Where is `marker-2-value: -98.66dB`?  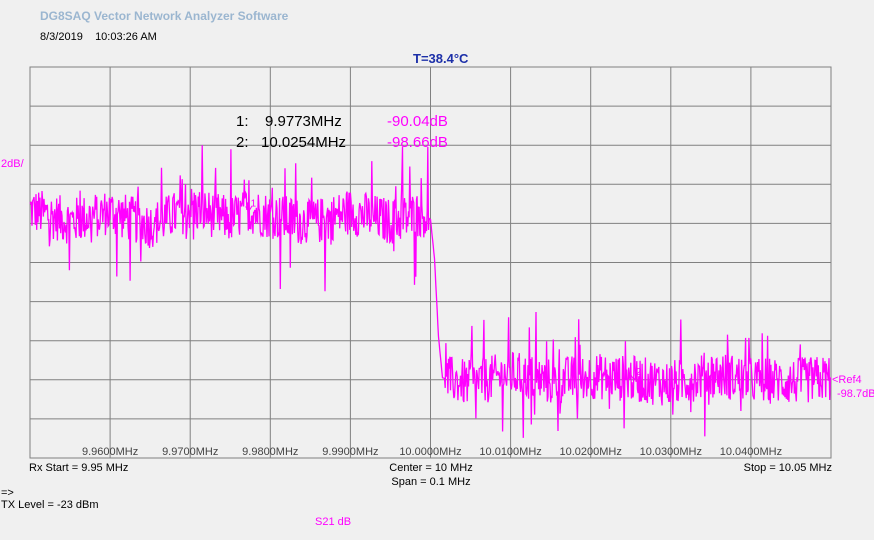
marker-2-value: -98.66dB is located at coordinates (417, 142).